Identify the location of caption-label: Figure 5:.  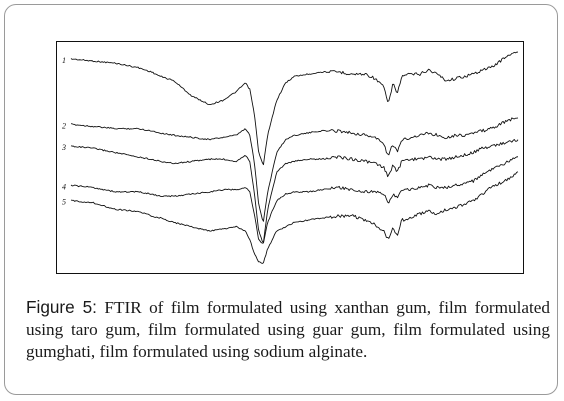
(61, 307).